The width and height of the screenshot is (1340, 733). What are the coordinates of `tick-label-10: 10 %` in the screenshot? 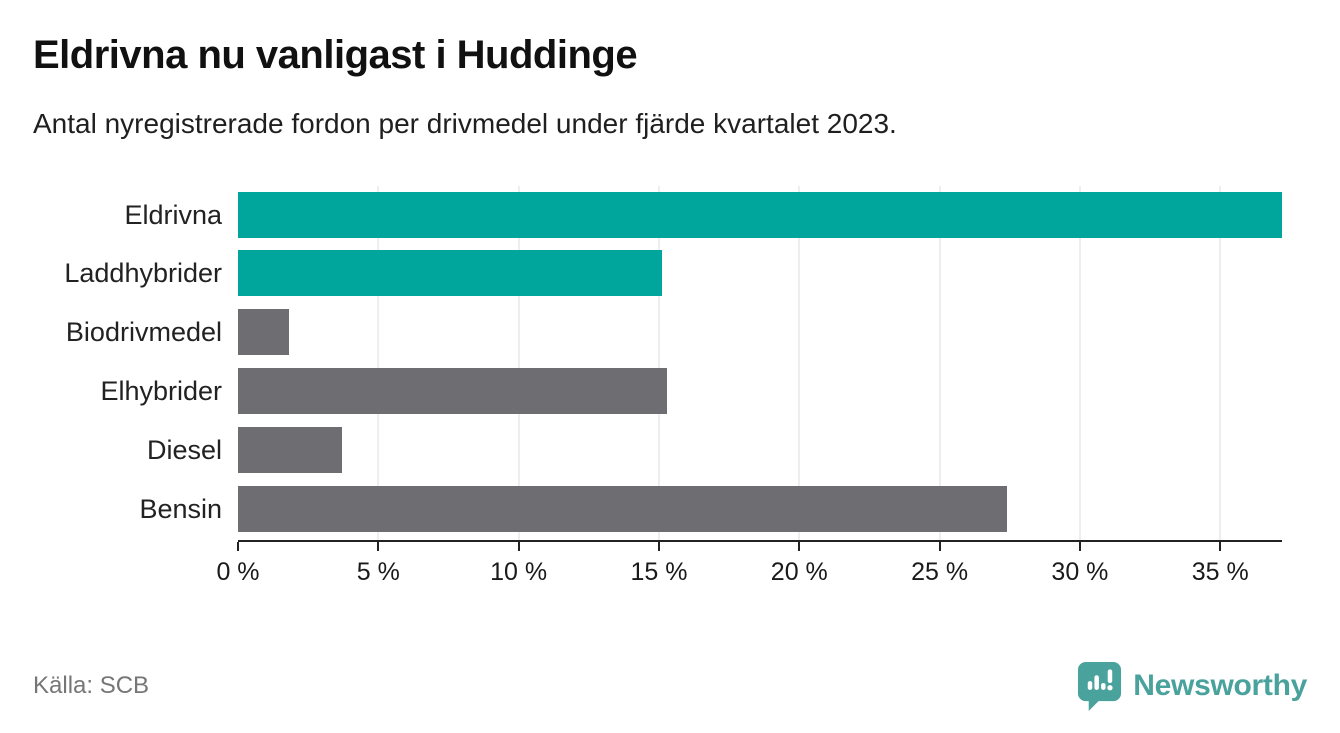 It's located at (519, 571).